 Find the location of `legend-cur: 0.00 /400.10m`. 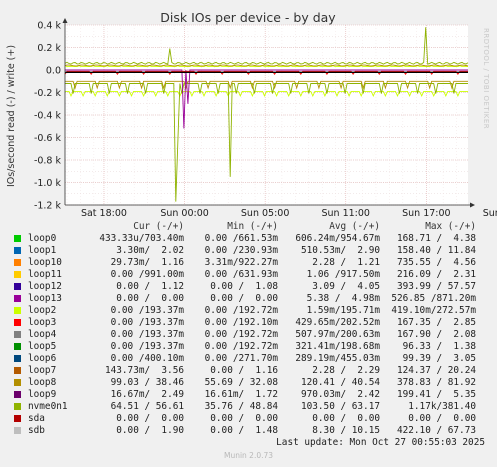

legend-cur: 0.00 /400.10m is located at coordinates (147, 358).